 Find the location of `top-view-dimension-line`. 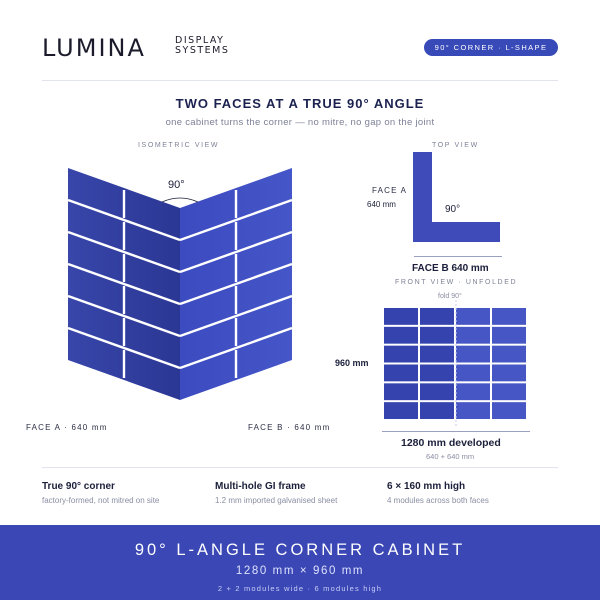

top-view-dimension-line is located at coordinates (458, 256).